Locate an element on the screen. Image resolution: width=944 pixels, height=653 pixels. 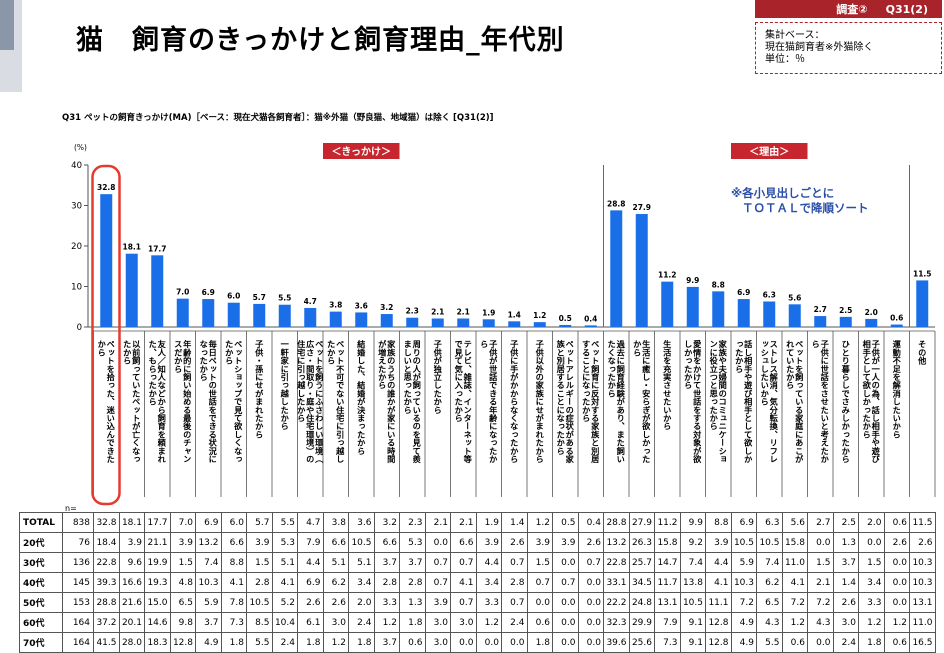
table-cell: 11.5 is located at coordinates (922, 522).